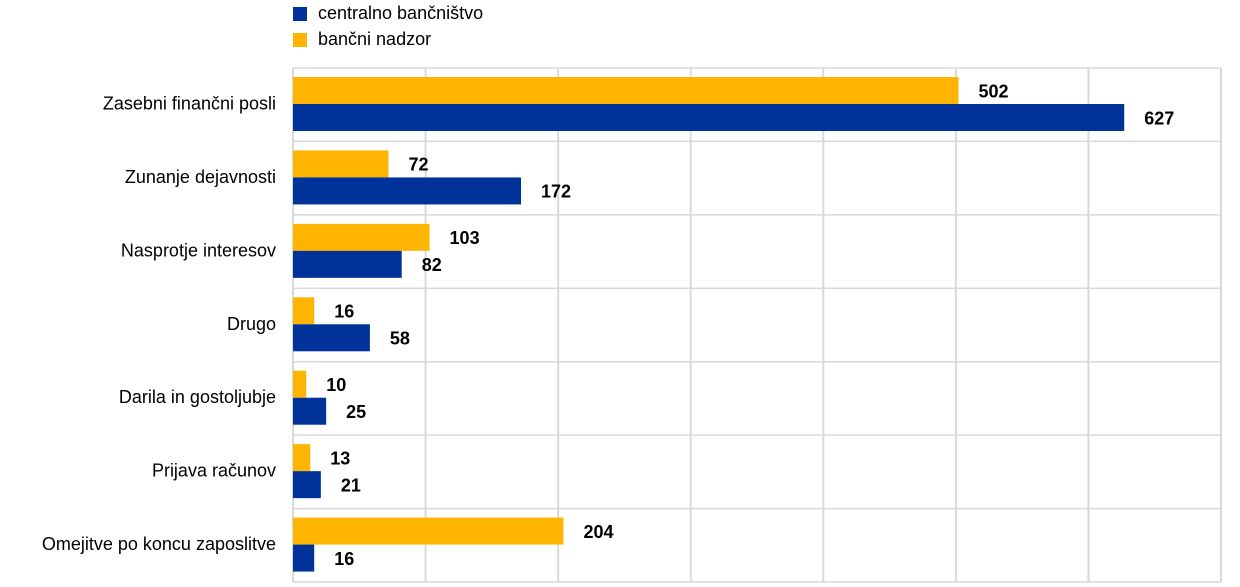  I want to click on value-label: 72, so click(418, 165).